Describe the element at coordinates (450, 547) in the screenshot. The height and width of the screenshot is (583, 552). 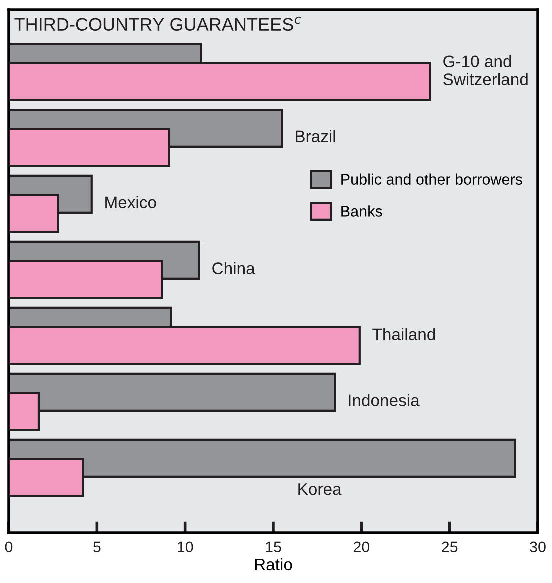
I see `x-tick-label: 25` at that location.